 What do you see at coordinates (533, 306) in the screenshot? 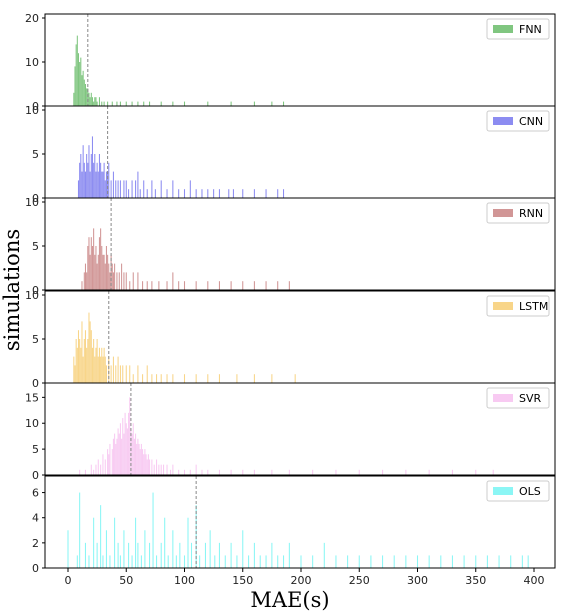
I see `lstm-legend-label: LSTM` at bounding box center [533, 306].